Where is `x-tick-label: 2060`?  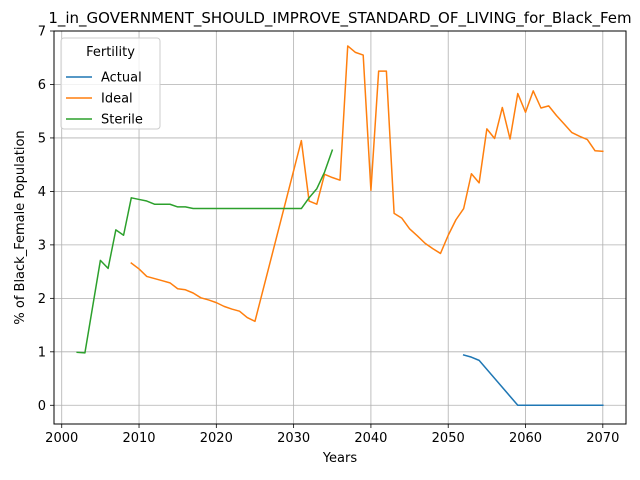
x-tick-label: 2060 is located at coordinates (525, 438).